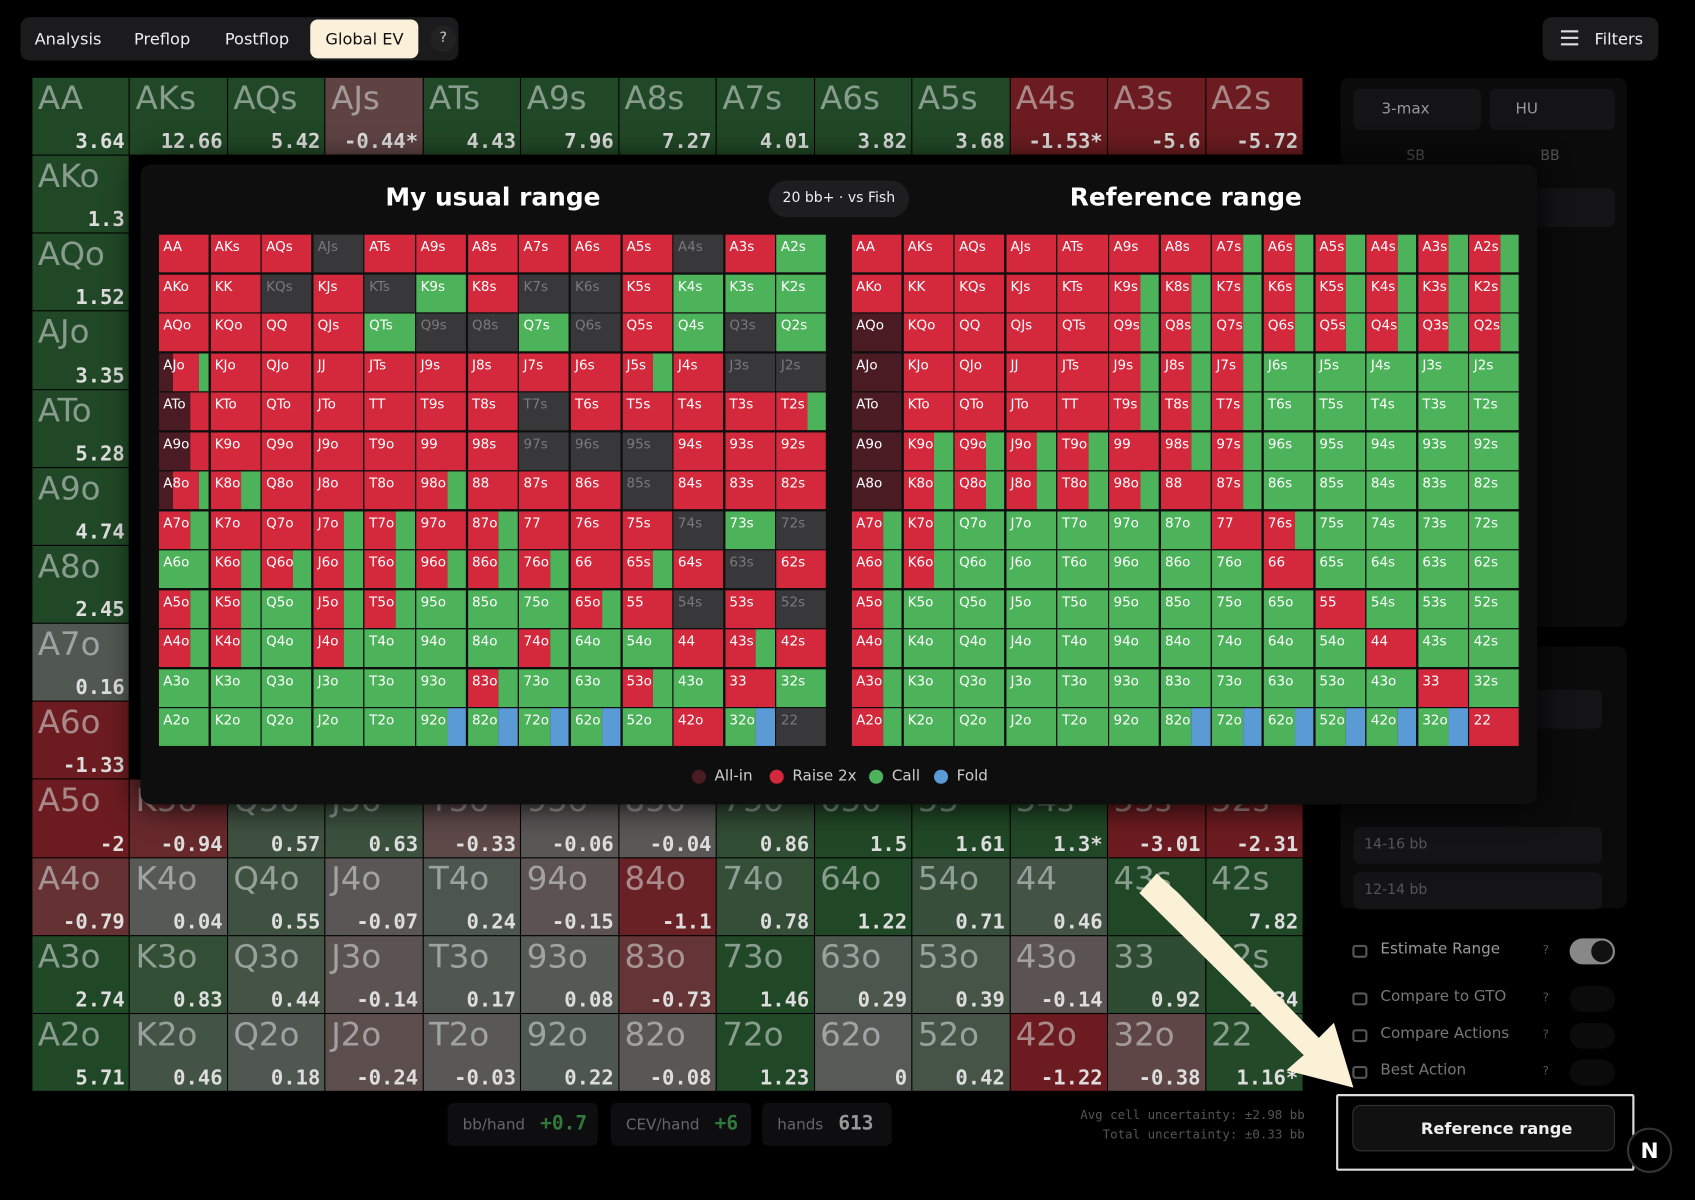 The width and height of the screenshot is (1695, 1200). Describe the element at coordinates (1082, 727) in the screenshot. I see `range-cell: T2o` at that location.